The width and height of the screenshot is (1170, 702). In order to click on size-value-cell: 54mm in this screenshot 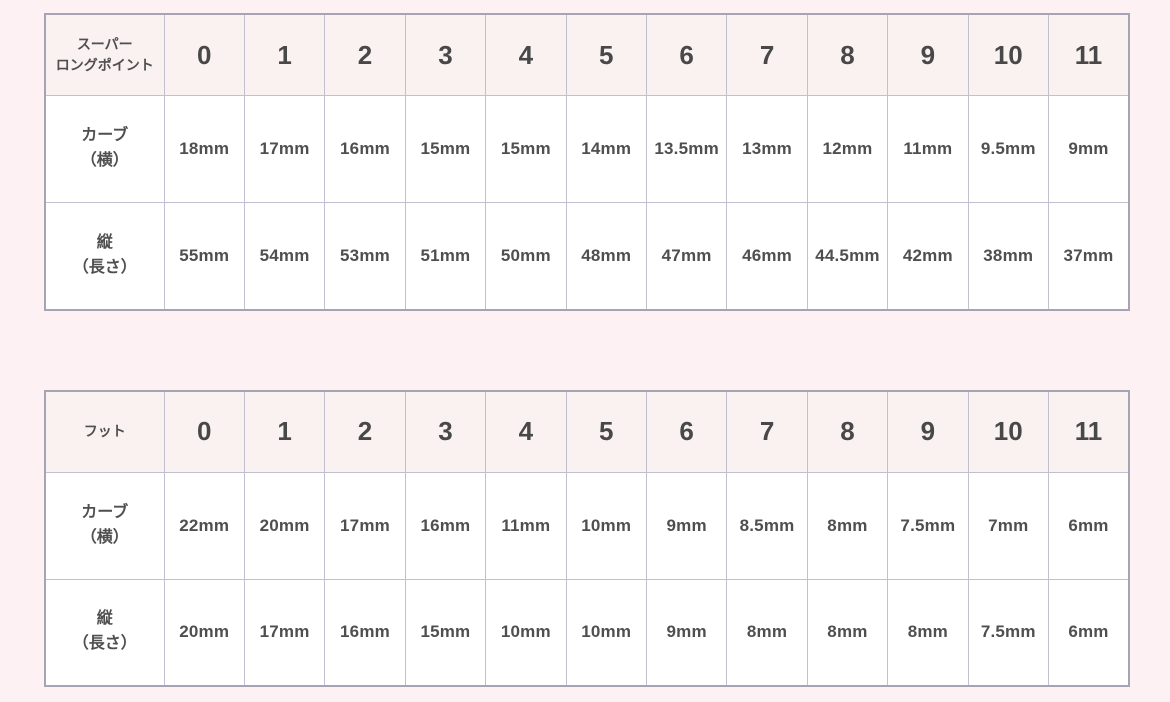, I will do `click(284, 256)`.